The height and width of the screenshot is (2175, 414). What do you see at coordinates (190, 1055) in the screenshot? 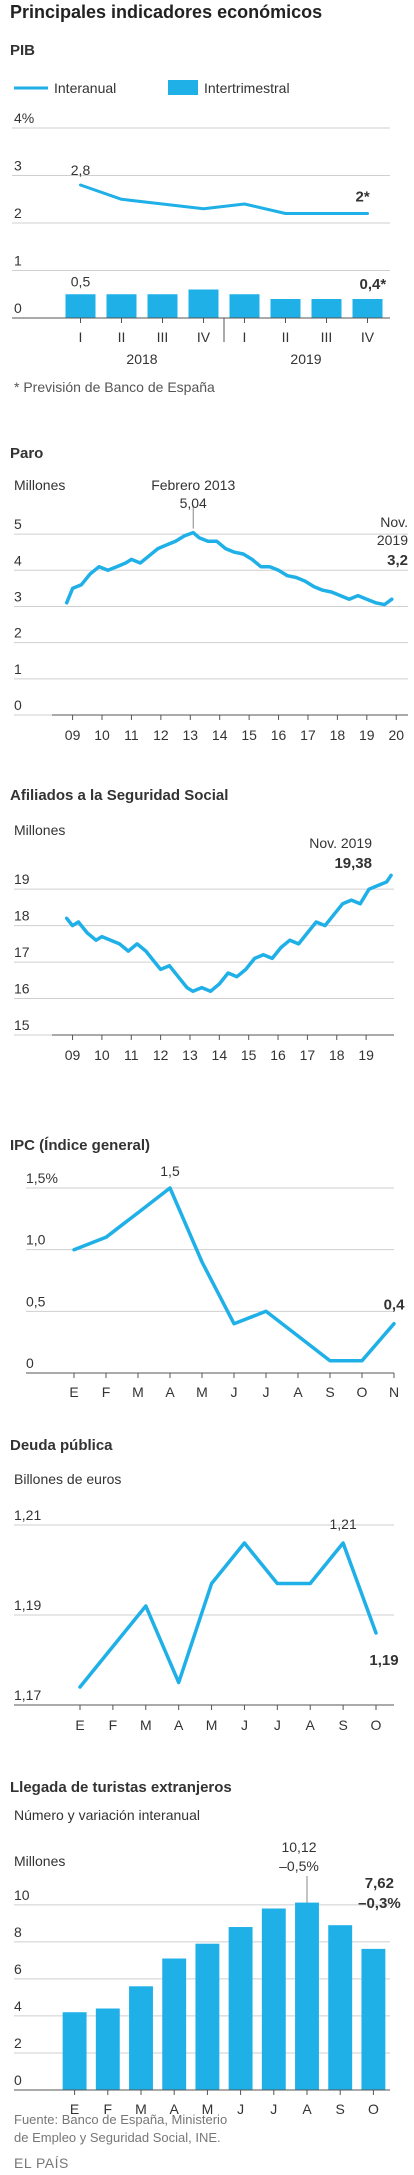
I see `afiliados-x-tick-label: 13` at bounding box center [190, 1055].